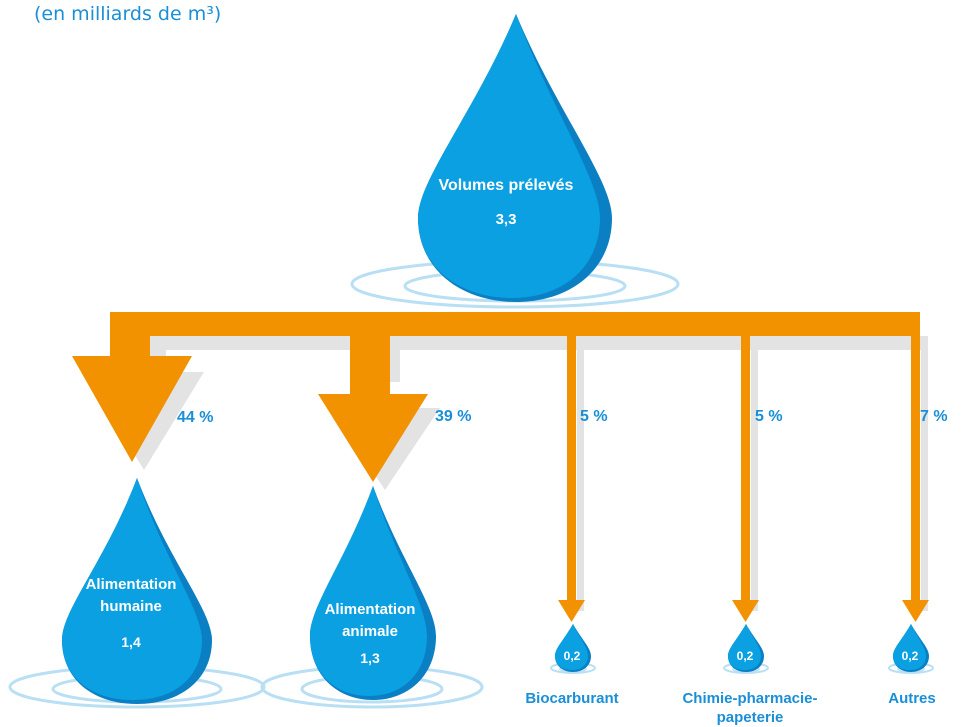 The height and width of the screenshot is (727, 965). What do you see at coordinates (127, 14) in the screenshot?
I see `unit-subtitle: (en milliards de m³)` at bounding box center [127, 14].